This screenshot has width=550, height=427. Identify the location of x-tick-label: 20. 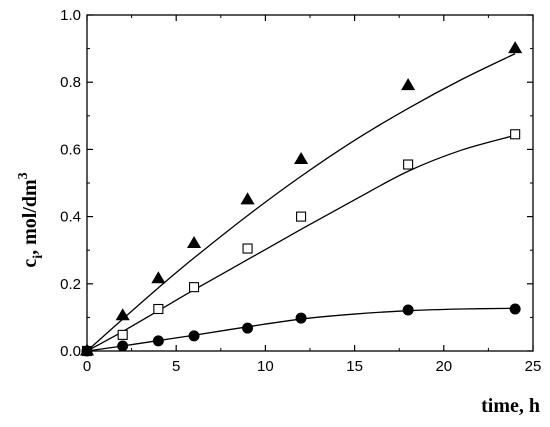
(443, 366).